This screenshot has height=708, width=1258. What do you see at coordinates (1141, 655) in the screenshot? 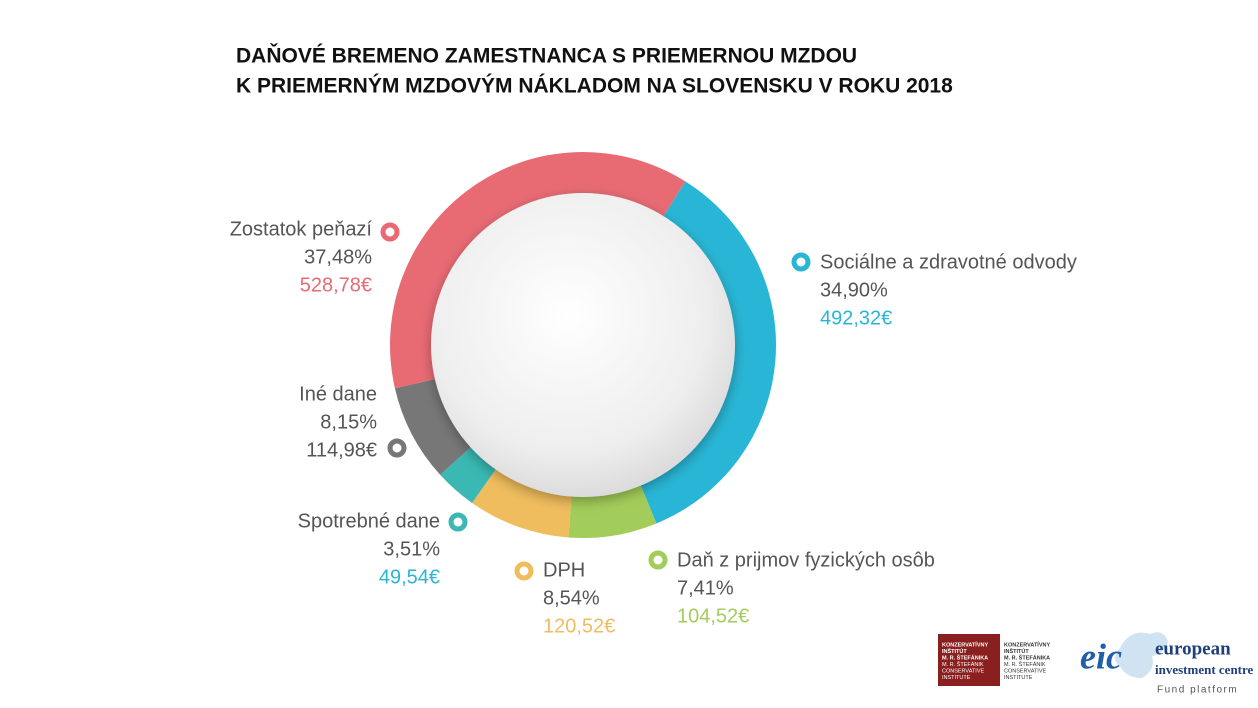
I see `map-shape` at bounding box center [1141, 655].